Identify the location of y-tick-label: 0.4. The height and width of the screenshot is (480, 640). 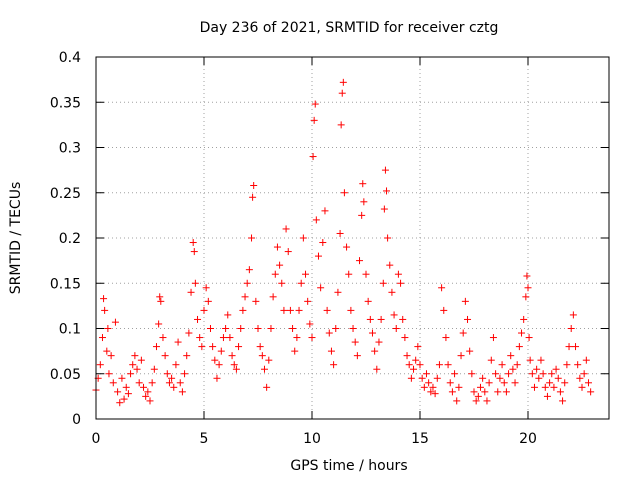
(70, 58).